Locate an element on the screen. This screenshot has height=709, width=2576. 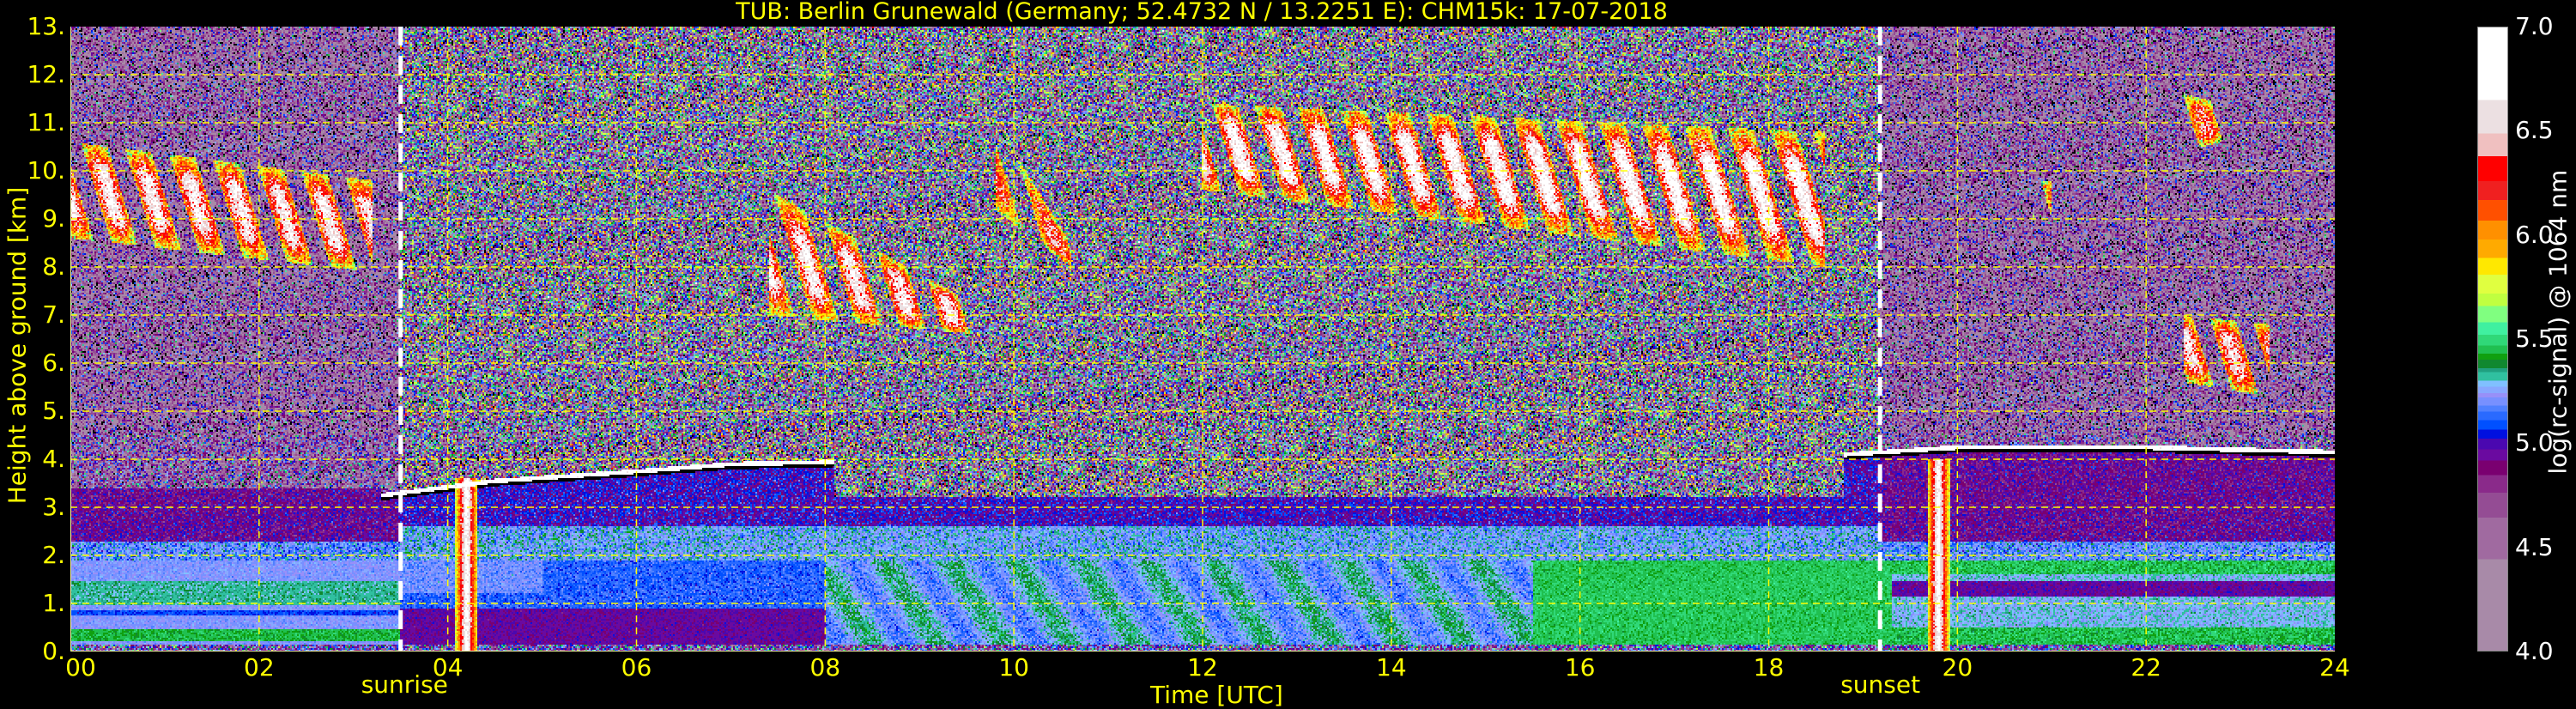
x-tick-label: 00 is located at coordinates (80, 667).